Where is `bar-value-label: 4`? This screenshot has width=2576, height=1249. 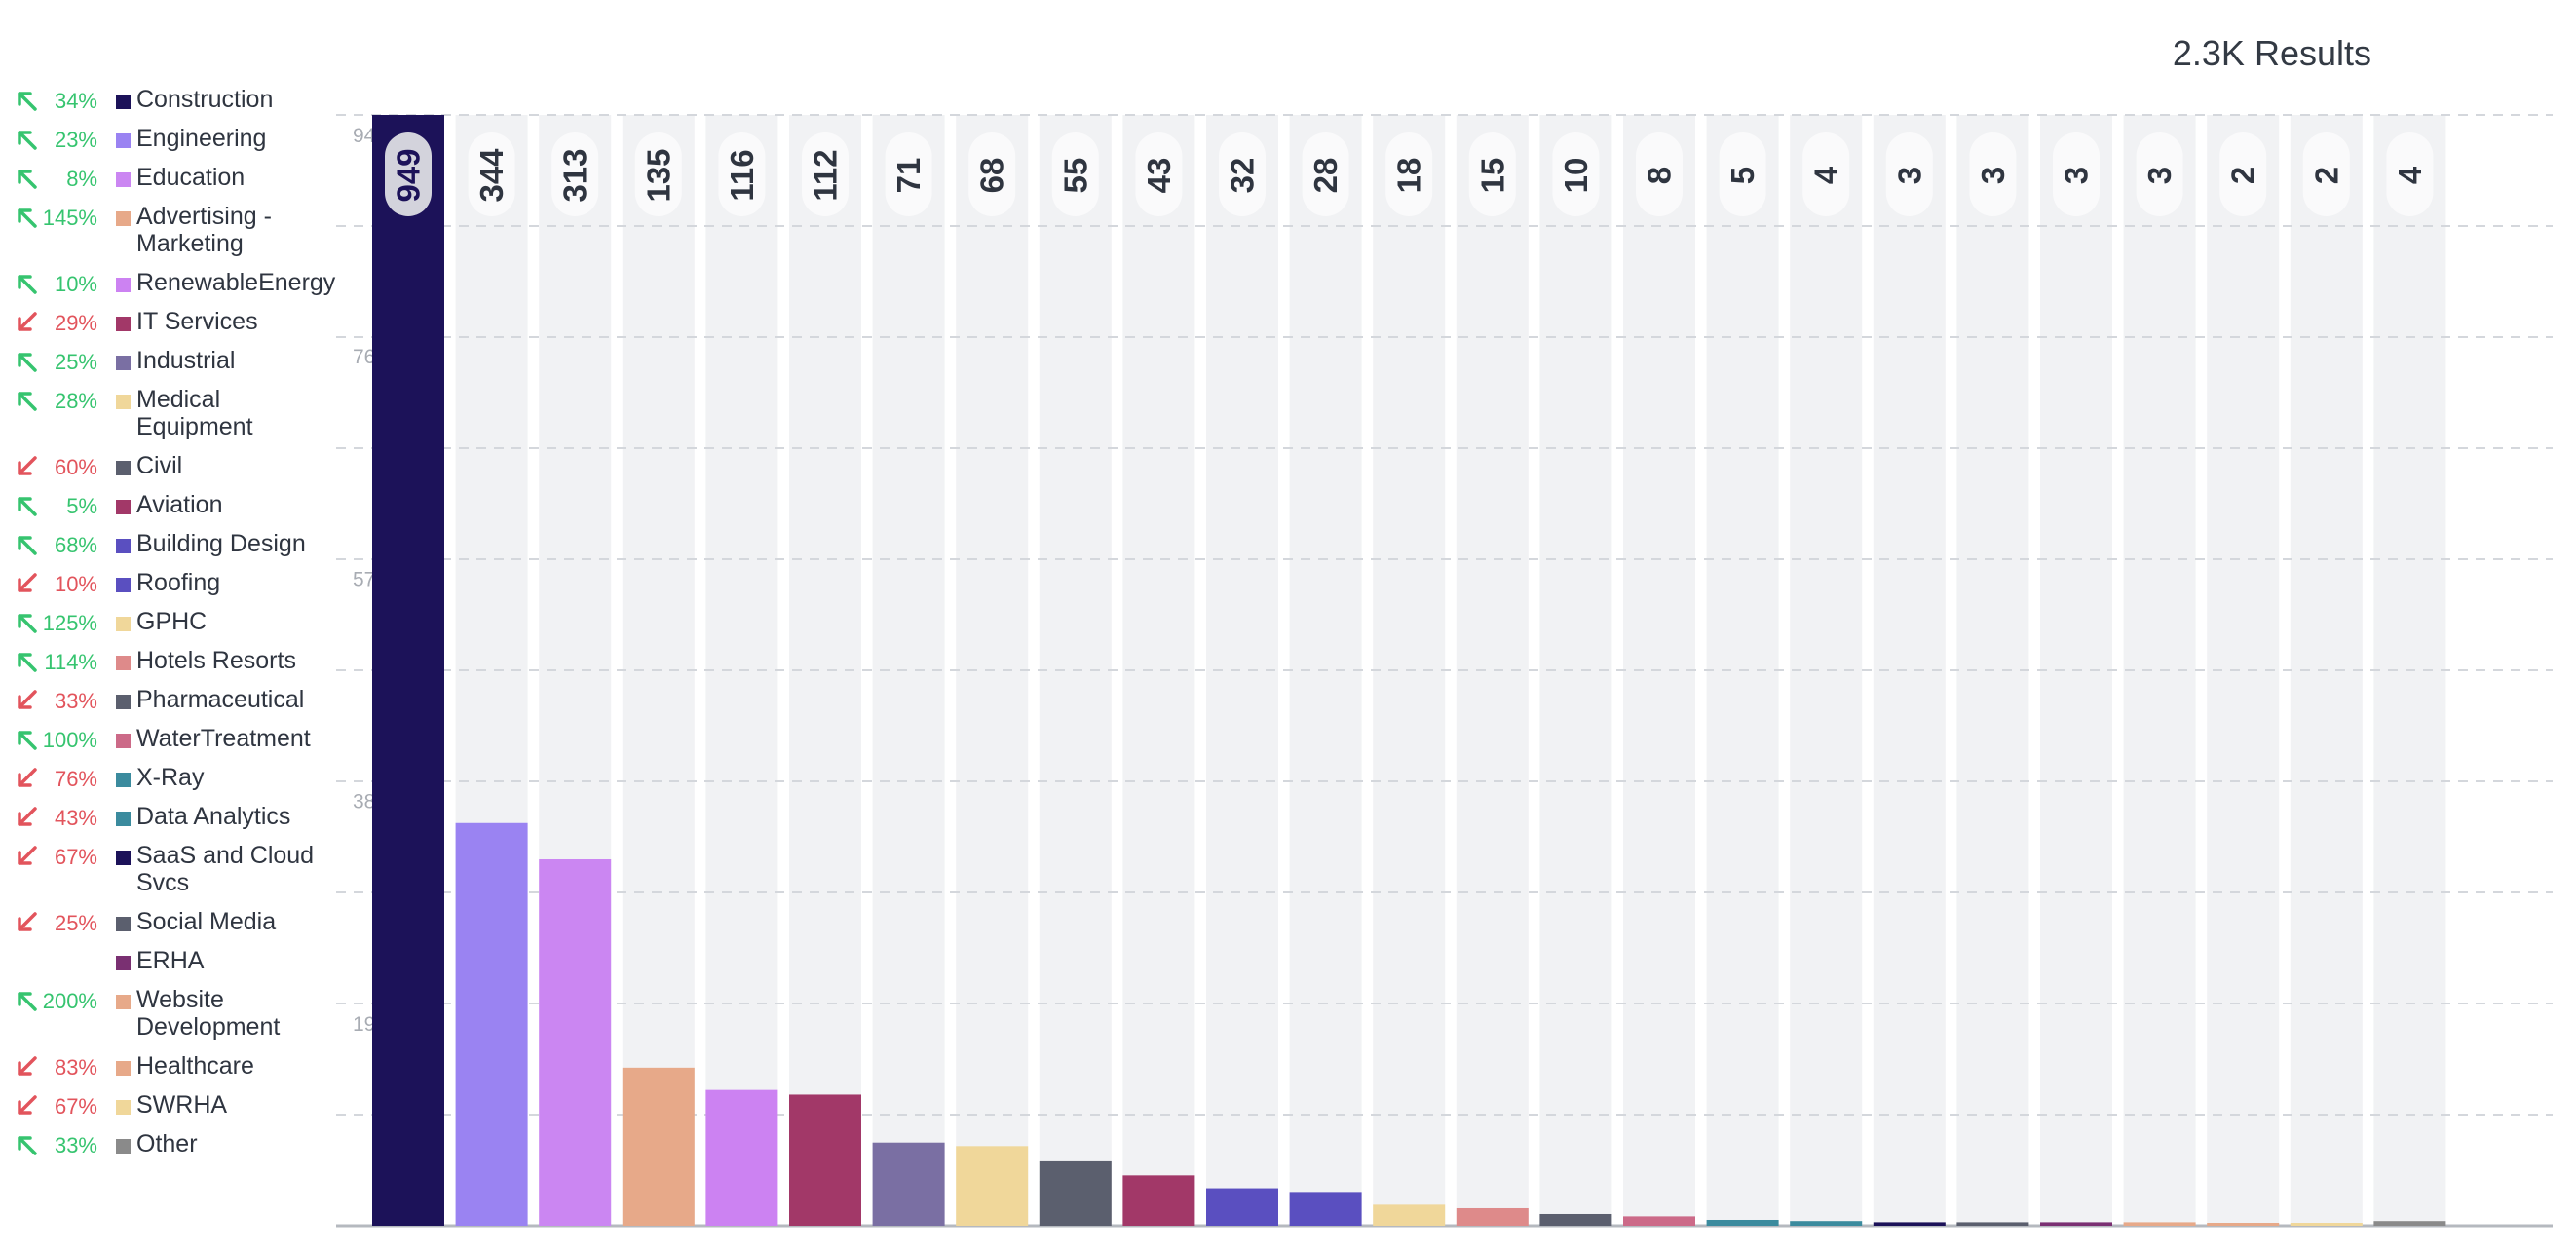 bar-value-label: 4 is located at coordinates (1826, 175).